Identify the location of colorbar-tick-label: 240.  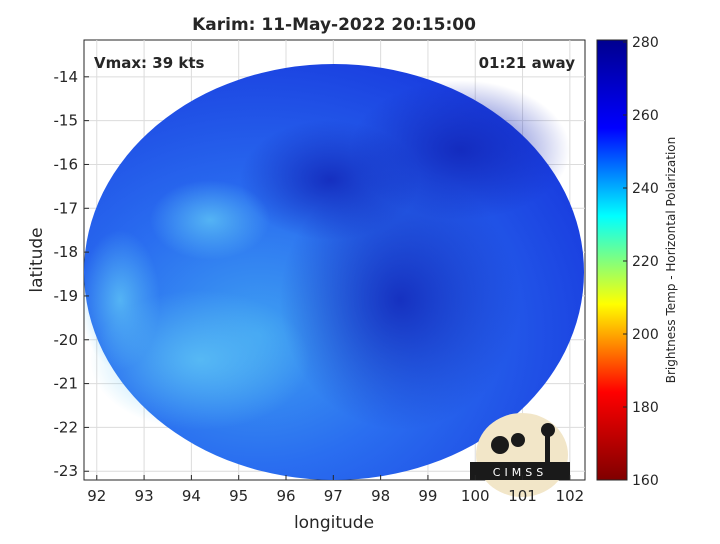
(645, 189).